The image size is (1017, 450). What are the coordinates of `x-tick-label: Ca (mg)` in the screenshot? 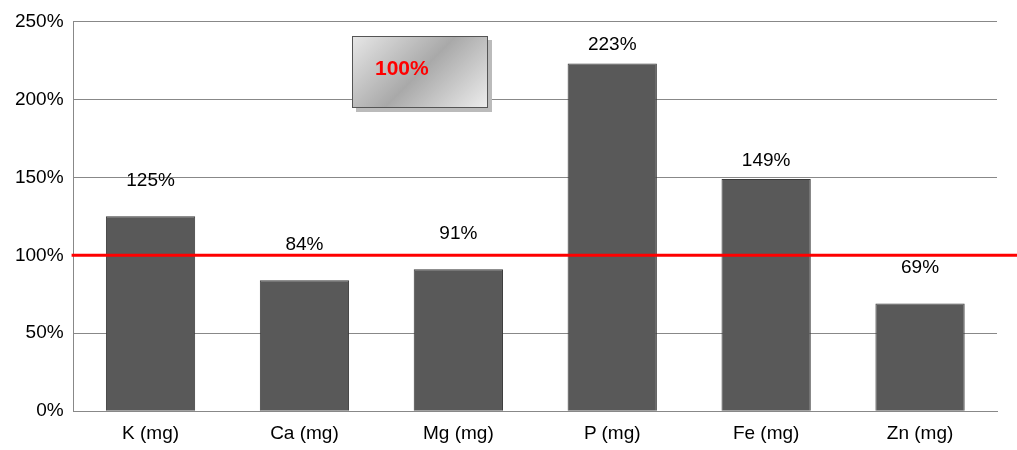 It's located at (304, 432).